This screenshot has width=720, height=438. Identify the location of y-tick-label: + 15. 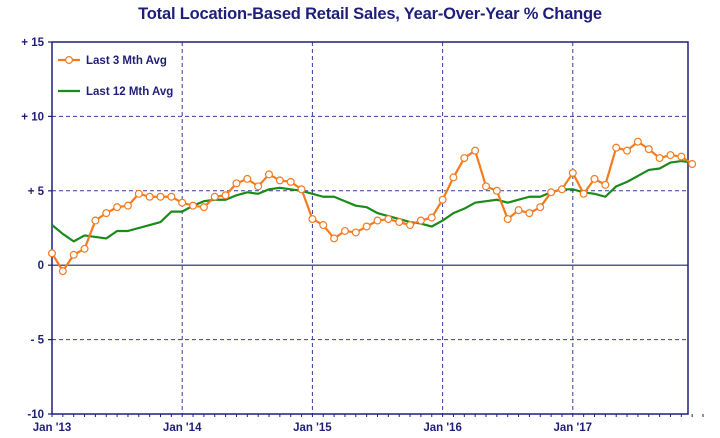
(32, 43).